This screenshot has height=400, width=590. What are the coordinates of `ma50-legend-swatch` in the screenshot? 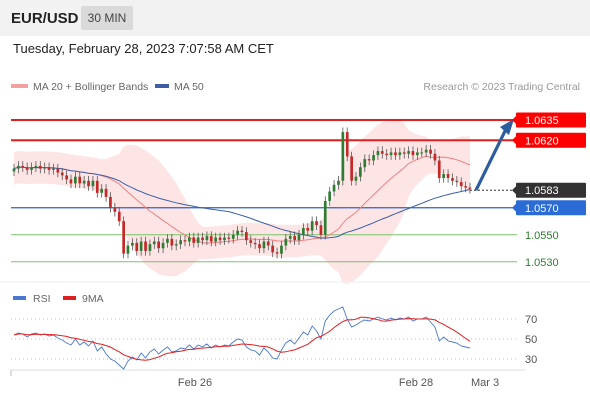 It's located at (162, 86).